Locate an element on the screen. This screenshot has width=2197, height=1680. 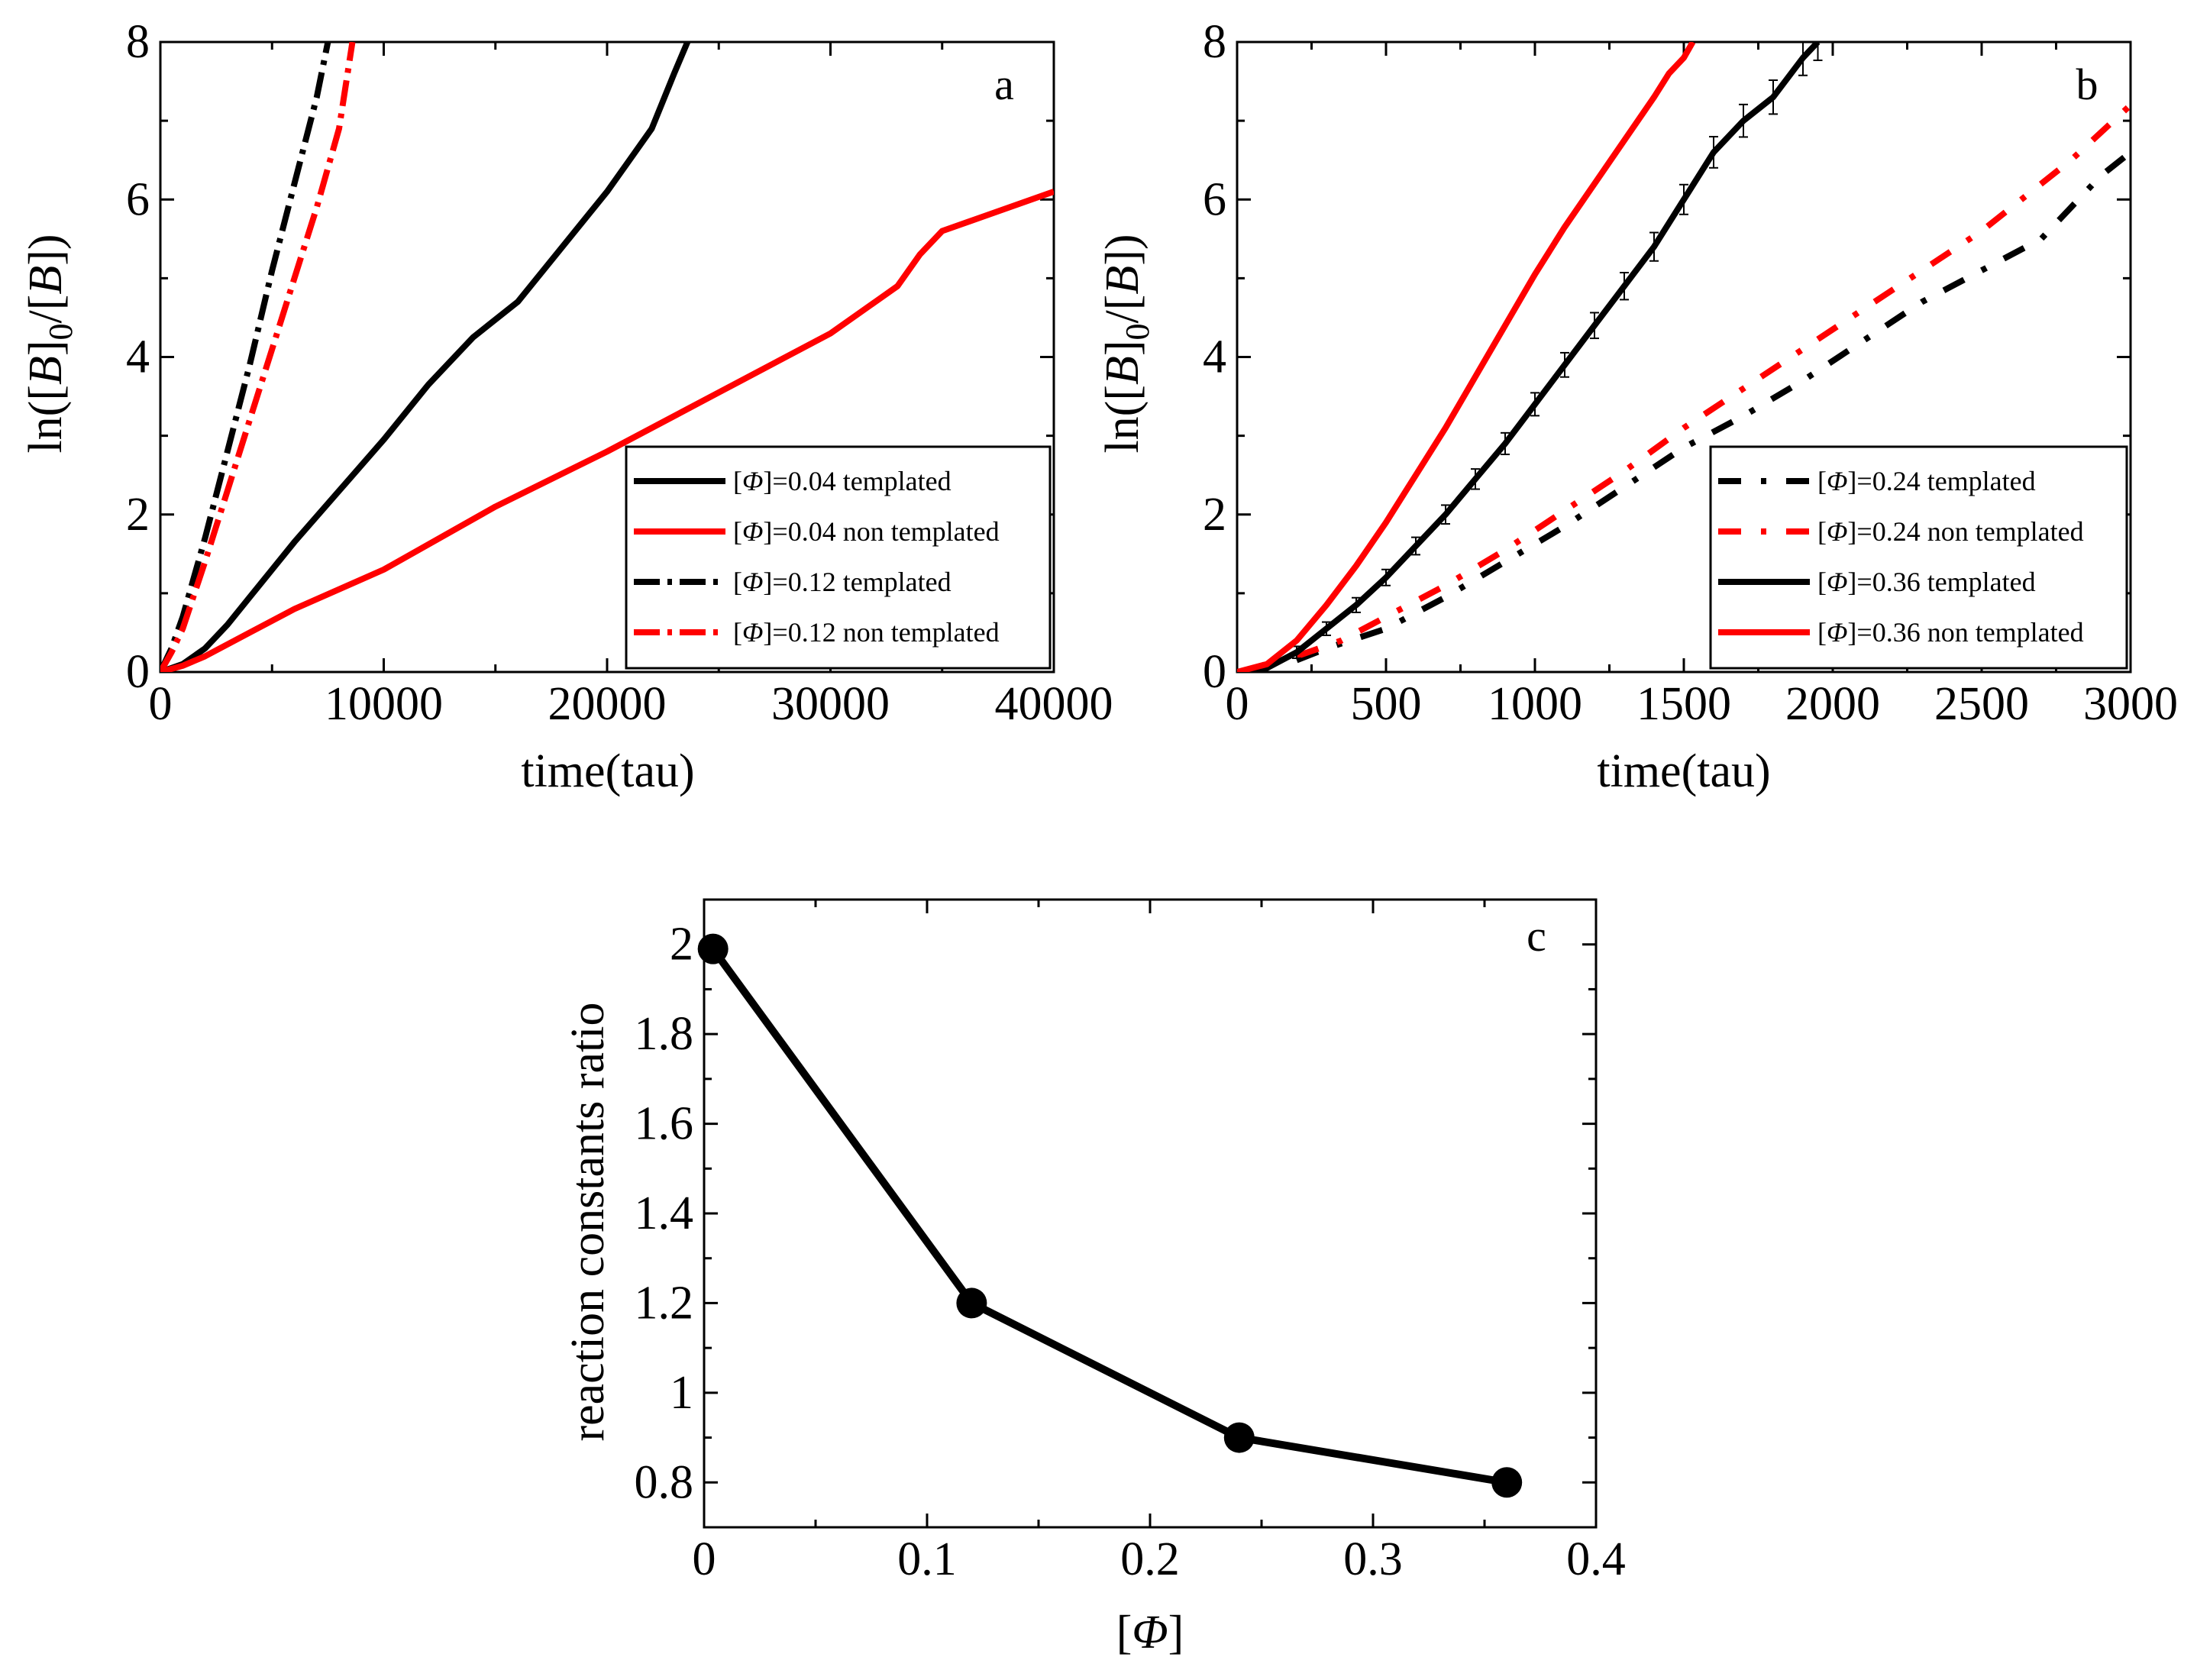
panel-a-legend-label-1: [Φ]=0.04 non templated is located at coordinates (866, 532).